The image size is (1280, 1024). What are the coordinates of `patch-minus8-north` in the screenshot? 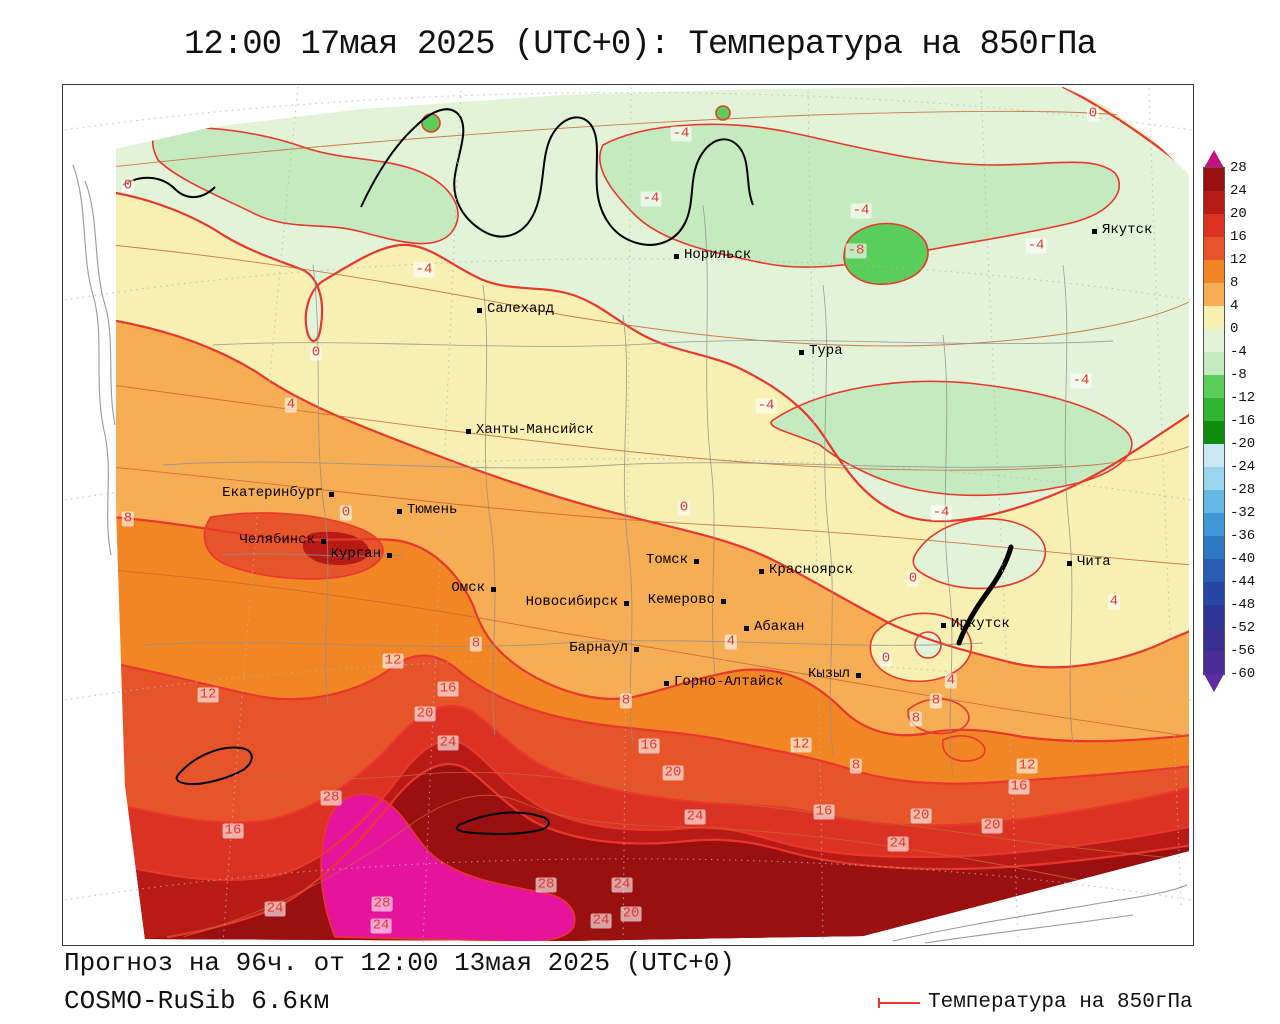 It's located at (860, 195).